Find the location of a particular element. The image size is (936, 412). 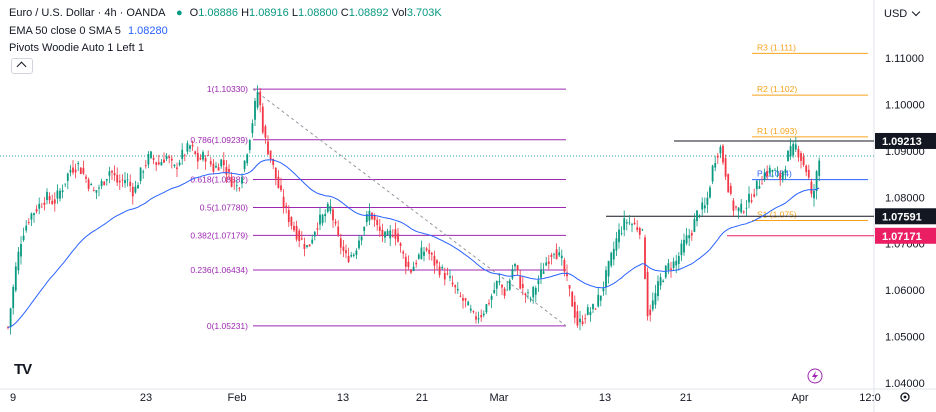

legend-ema: EMA 50 close 0 SMA 5 1.08280 is located at coordinates (88, 31).